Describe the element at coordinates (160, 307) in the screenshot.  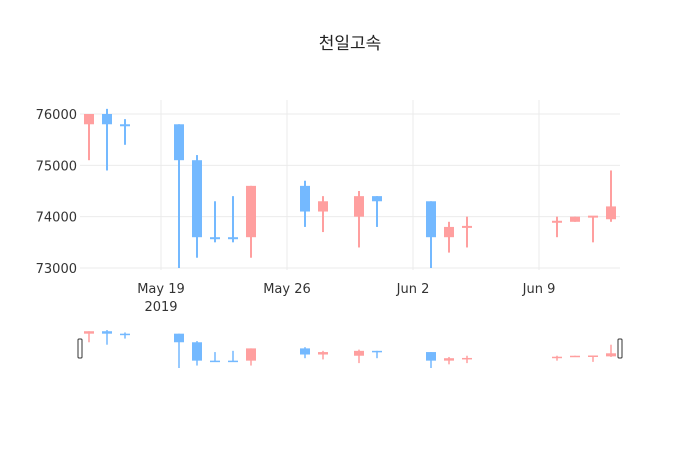
I see `x-tick-year: 2019` at that location.